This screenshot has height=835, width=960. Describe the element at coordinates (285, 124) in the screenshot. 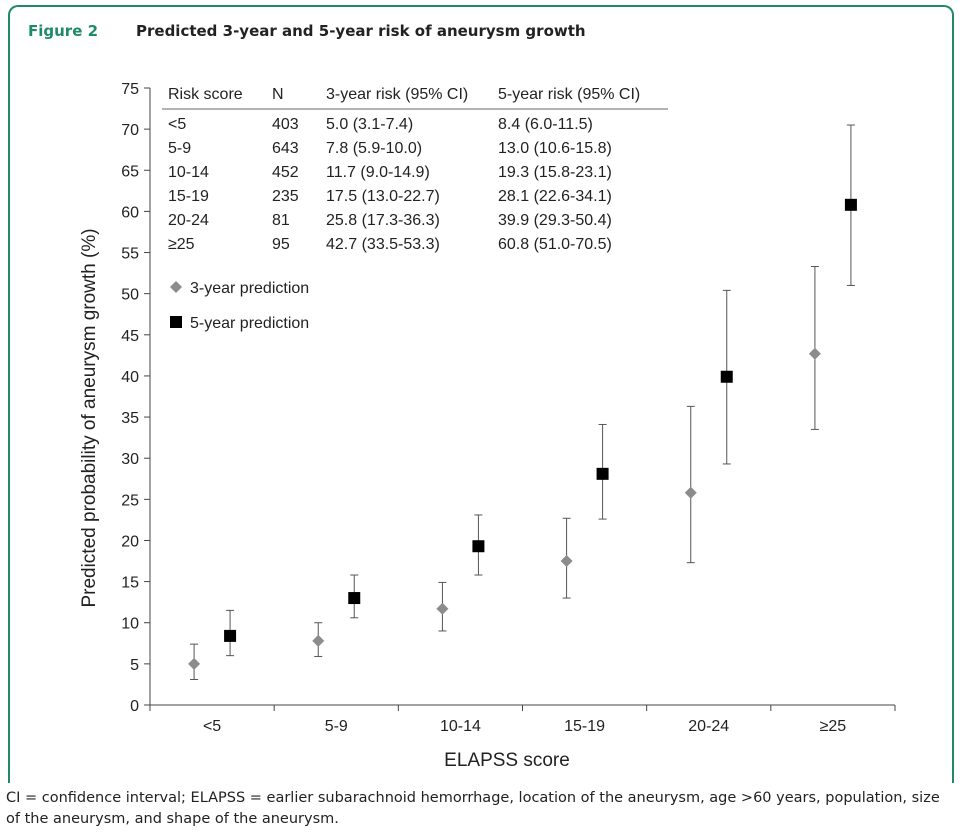

I see `table-cell: 403` at that location.